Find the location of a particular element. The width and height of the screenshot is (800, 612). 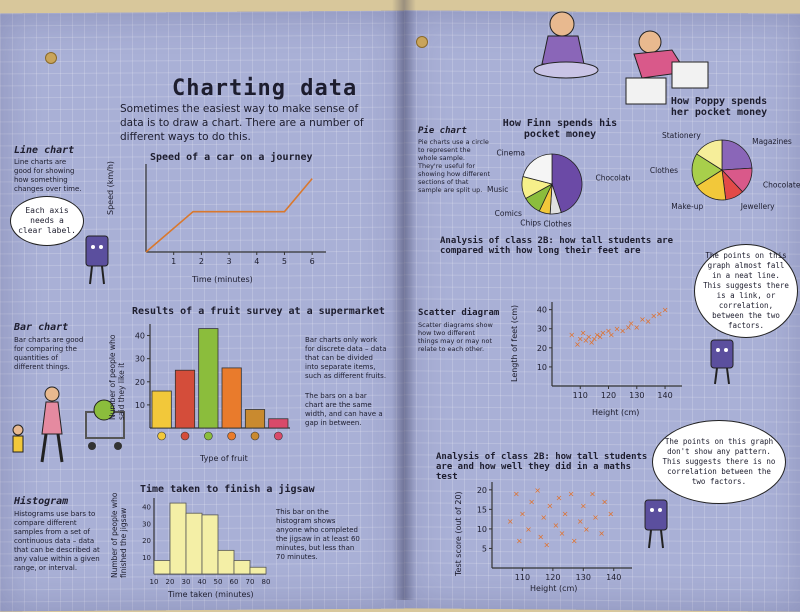

x-tick-label: 1 is located at coordinates (173, 261).